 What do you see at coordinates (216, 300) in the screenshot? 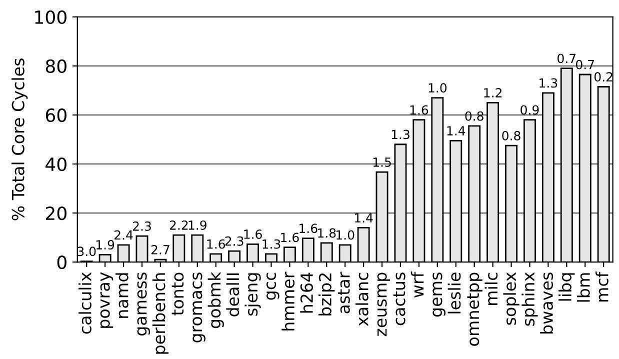
I see `x-tick-label: gobmk` at bounding box center [216, 300].